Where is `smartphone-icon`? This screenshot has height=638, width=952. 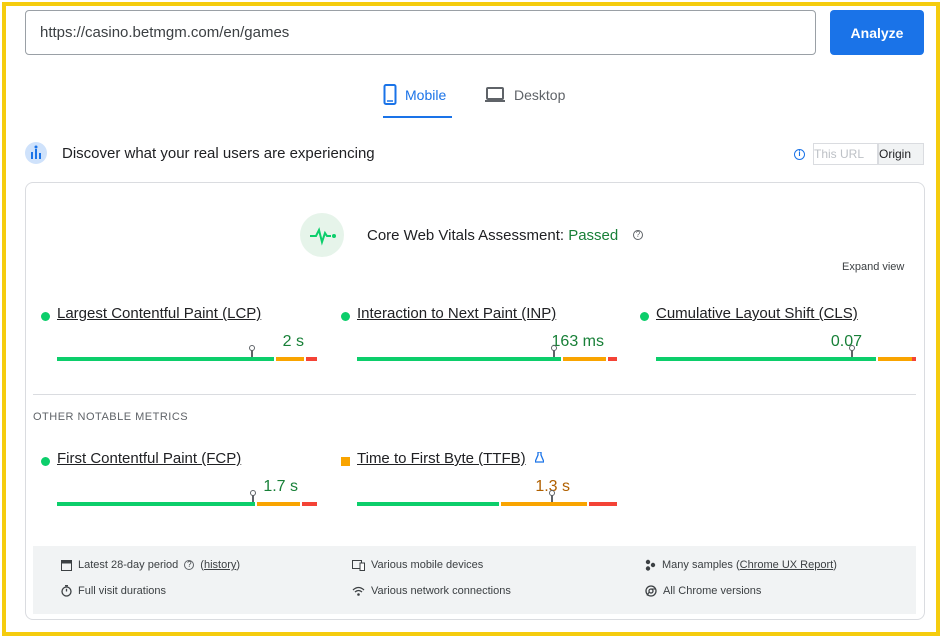 smartphone-icon is located at coordinates (390, 94).